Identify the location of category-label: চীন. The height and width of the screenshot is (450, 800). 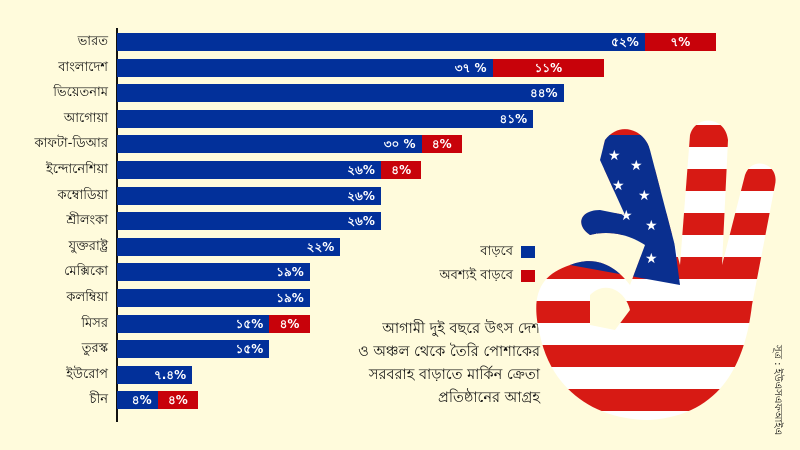
(99, 400).